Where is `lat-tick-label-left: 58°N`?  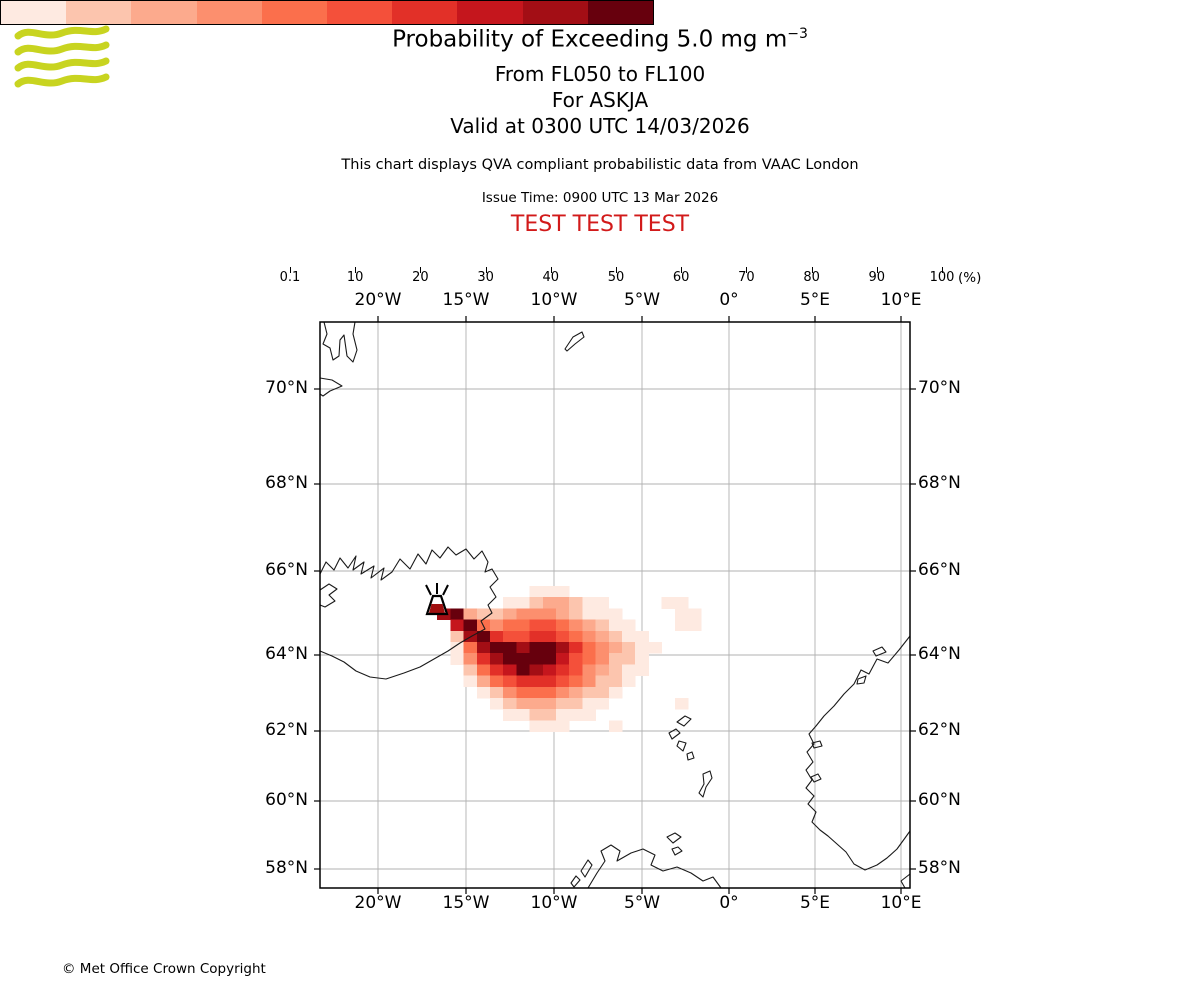
lat-tick-label-left: 58°N is located at coordinates (286, 868).